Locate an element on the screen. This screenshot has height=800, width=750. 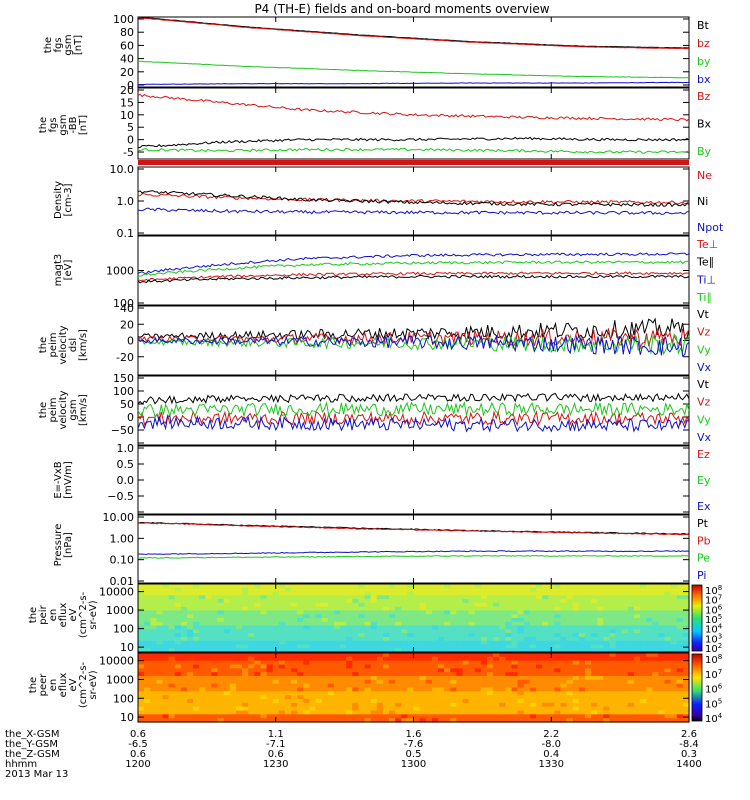
colorbar-tick-label: 106 is located at coordinates (714, 689).